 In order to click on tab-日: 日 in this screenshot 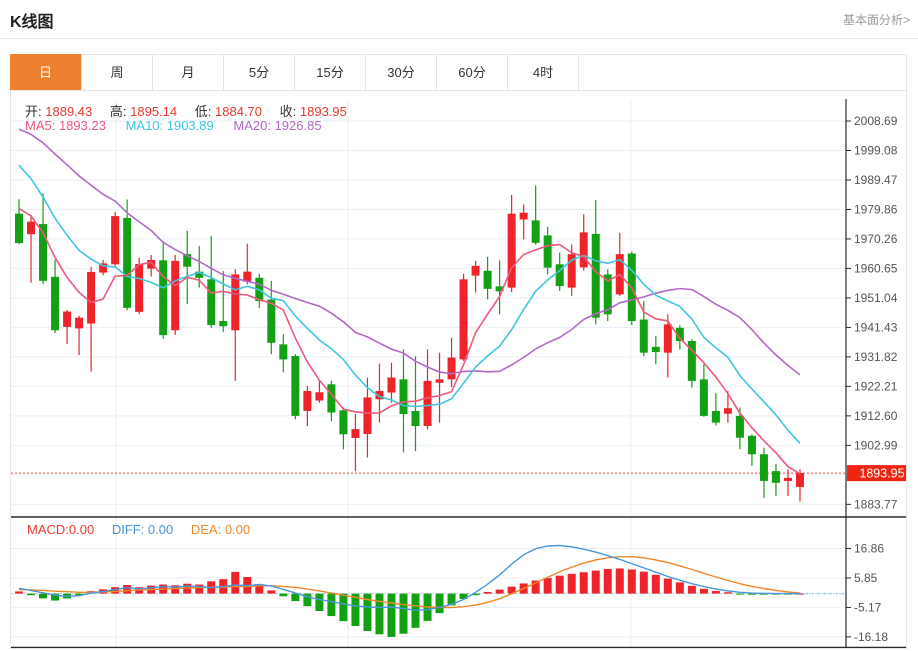, I will do `click(46, 72)`.